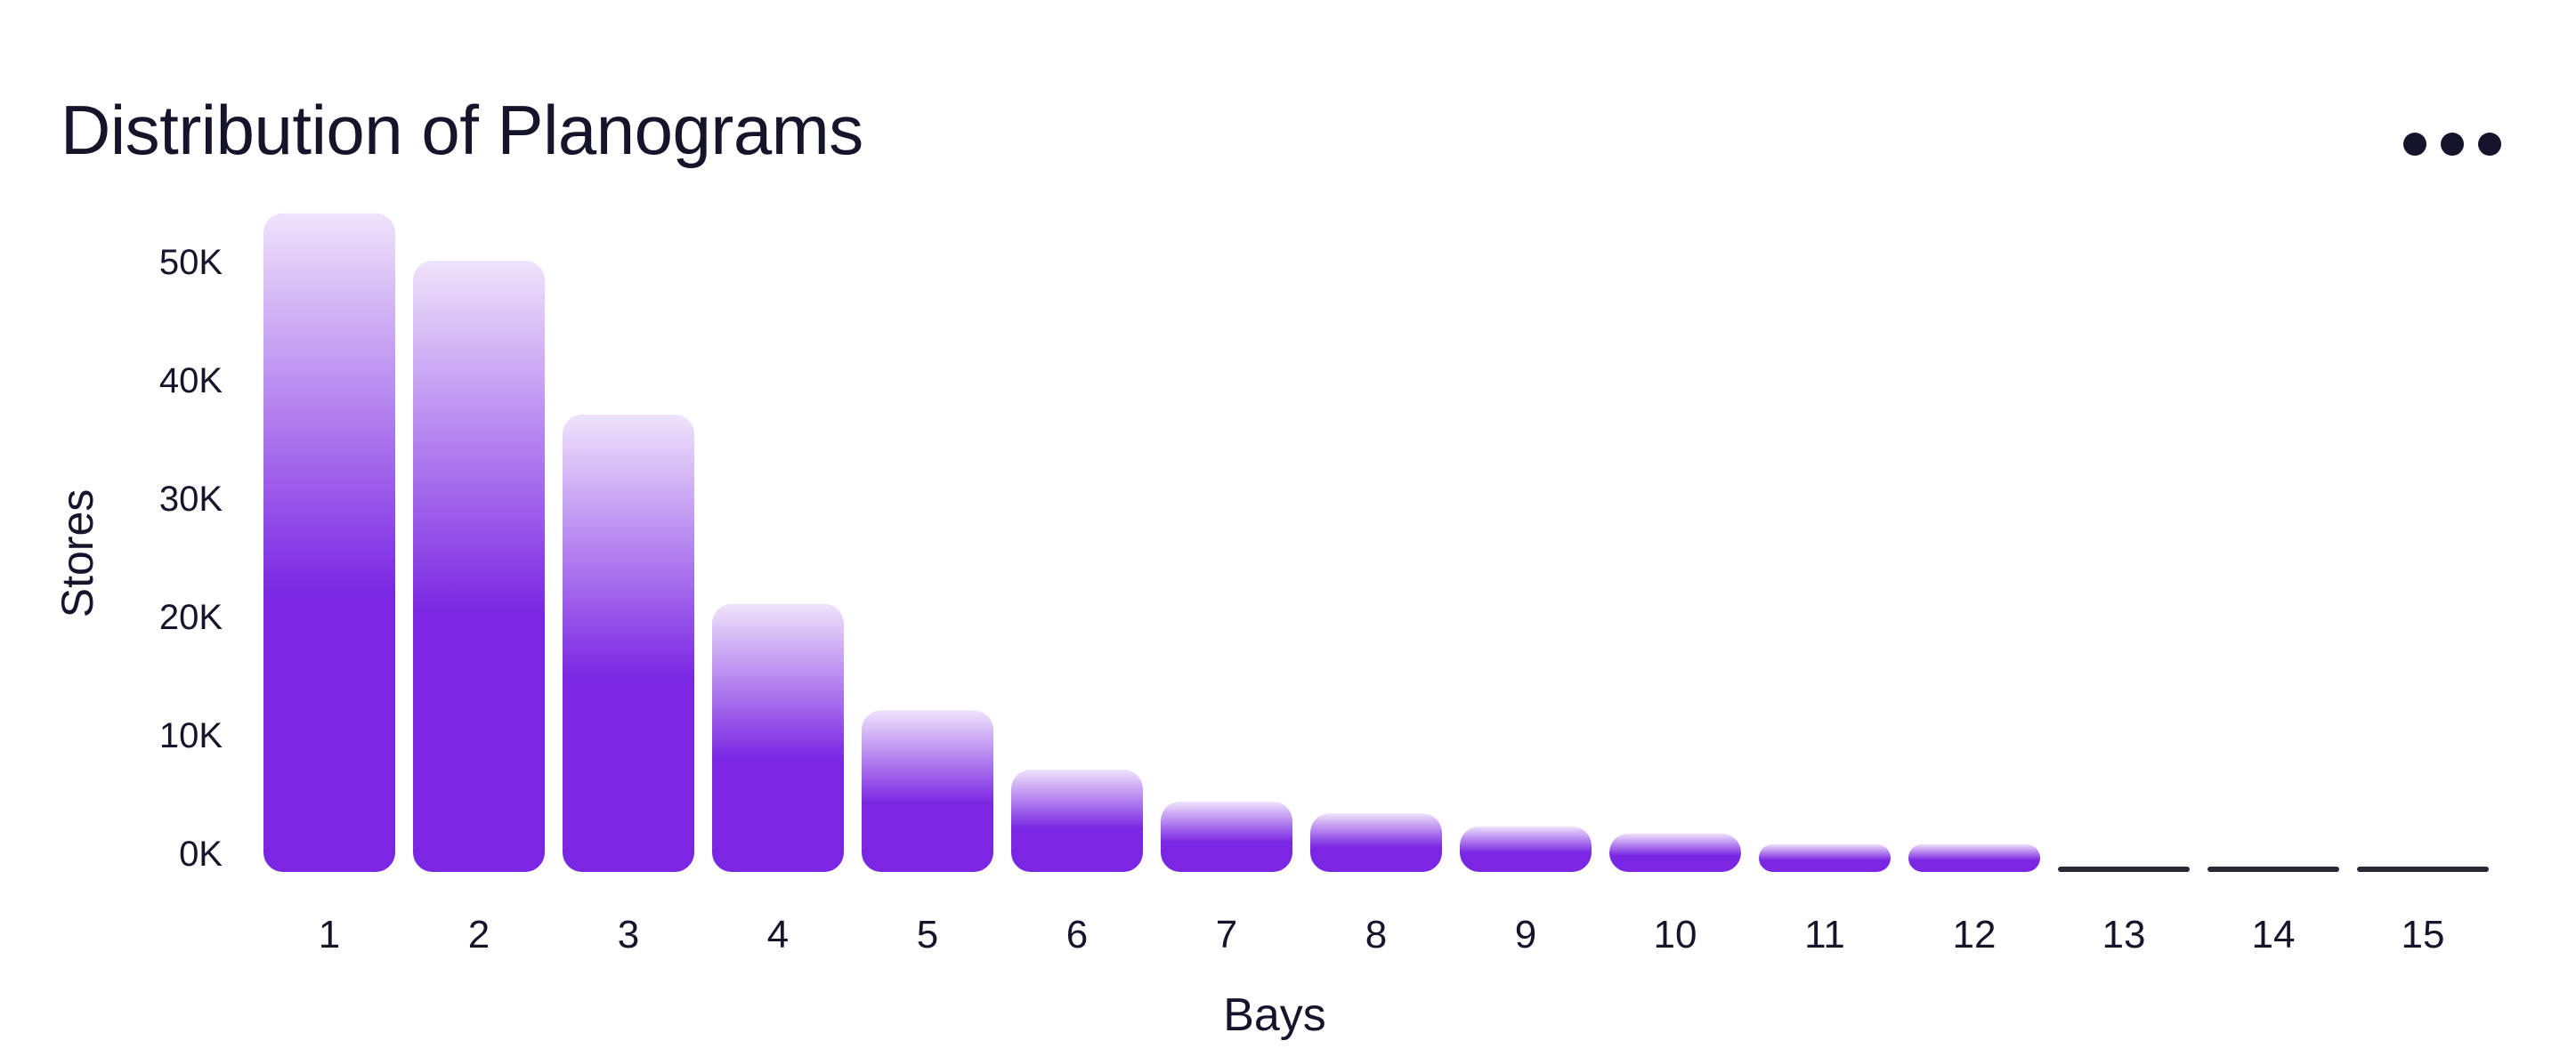  I want to click on x-tick-label: 3, so click(629, 934).